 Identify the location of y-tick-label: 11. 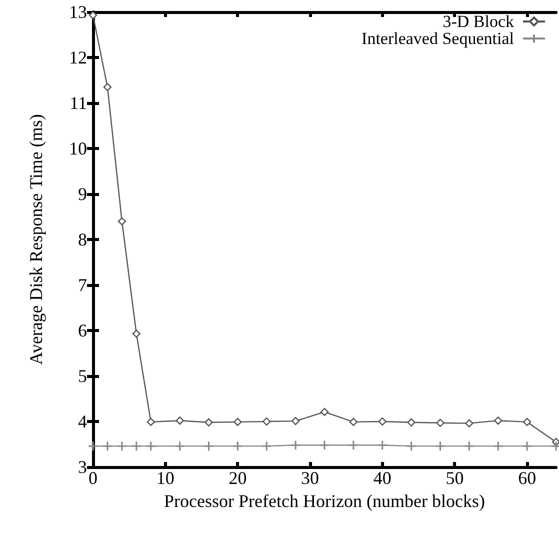
(78, 103).